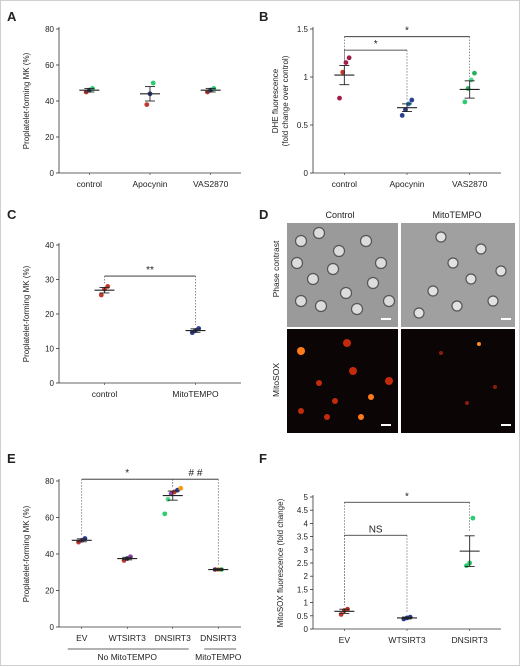  Describe the element at coordinates (11, 458) in the screenshot. I see `panel-letter-e: E` at that location.